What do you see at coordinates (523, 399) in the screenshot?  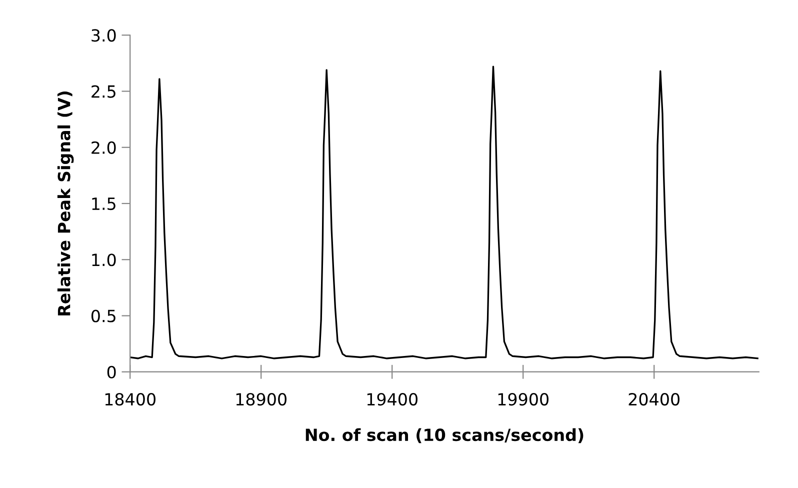 I see `x-tick-label: 19900` at bounding box center [523, 399].